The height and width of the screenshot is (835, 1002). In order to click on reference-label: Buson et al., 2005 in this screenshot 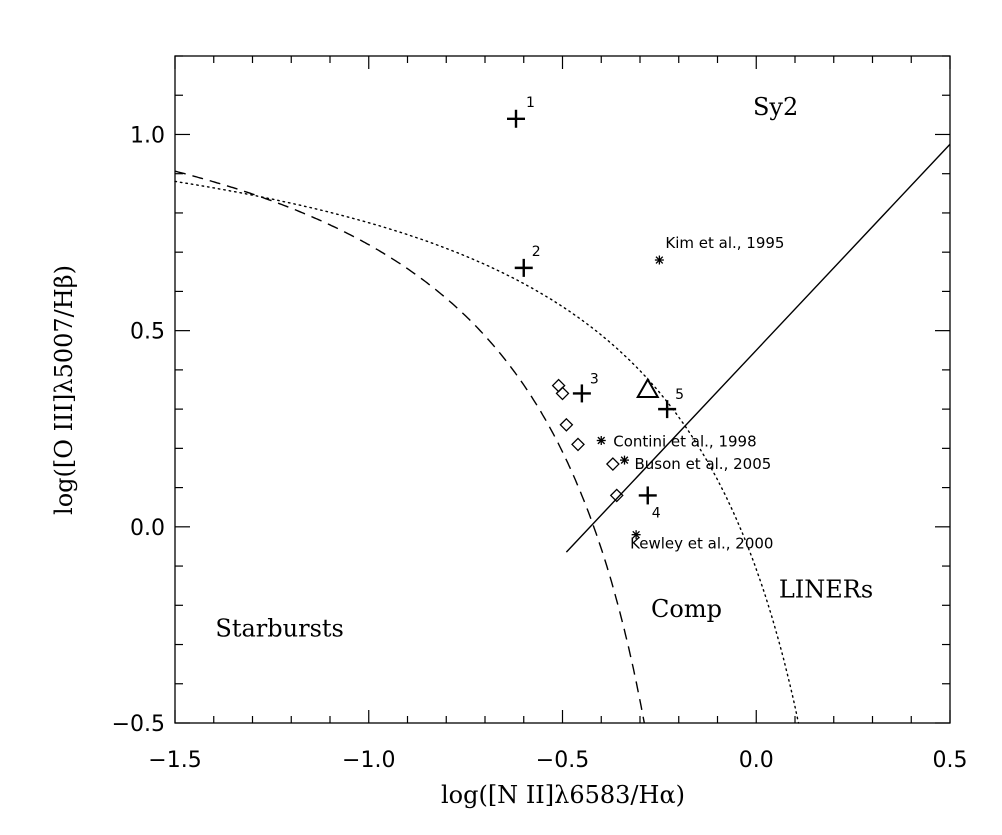, I will do `click(703, 464)`.